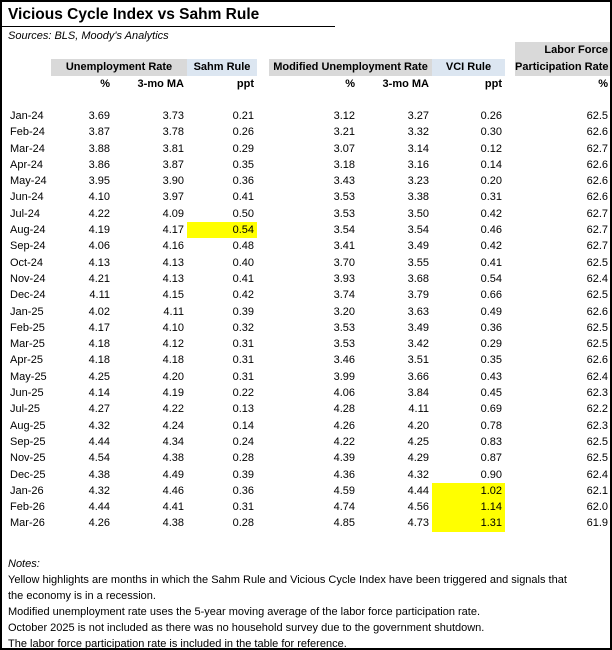 Image resolution: width=612 pixels, height=650 pixels. What do you see at coordinates (27, 327) in the screenshot?
I see `month-cell: Feb-25` at bounding box center [27, 327].